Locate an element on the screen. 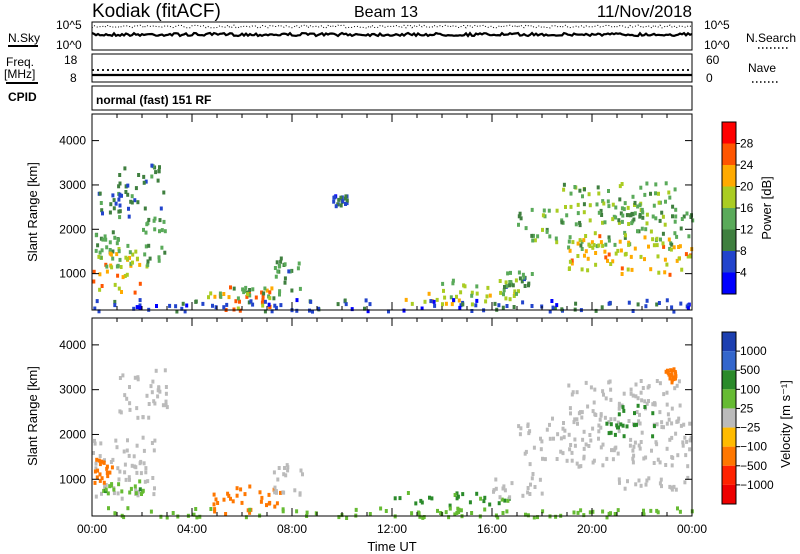 The height and width of the screenshot is (554, 800). power-cbar-tick-label: 12 is located at coordinates (747, 230).